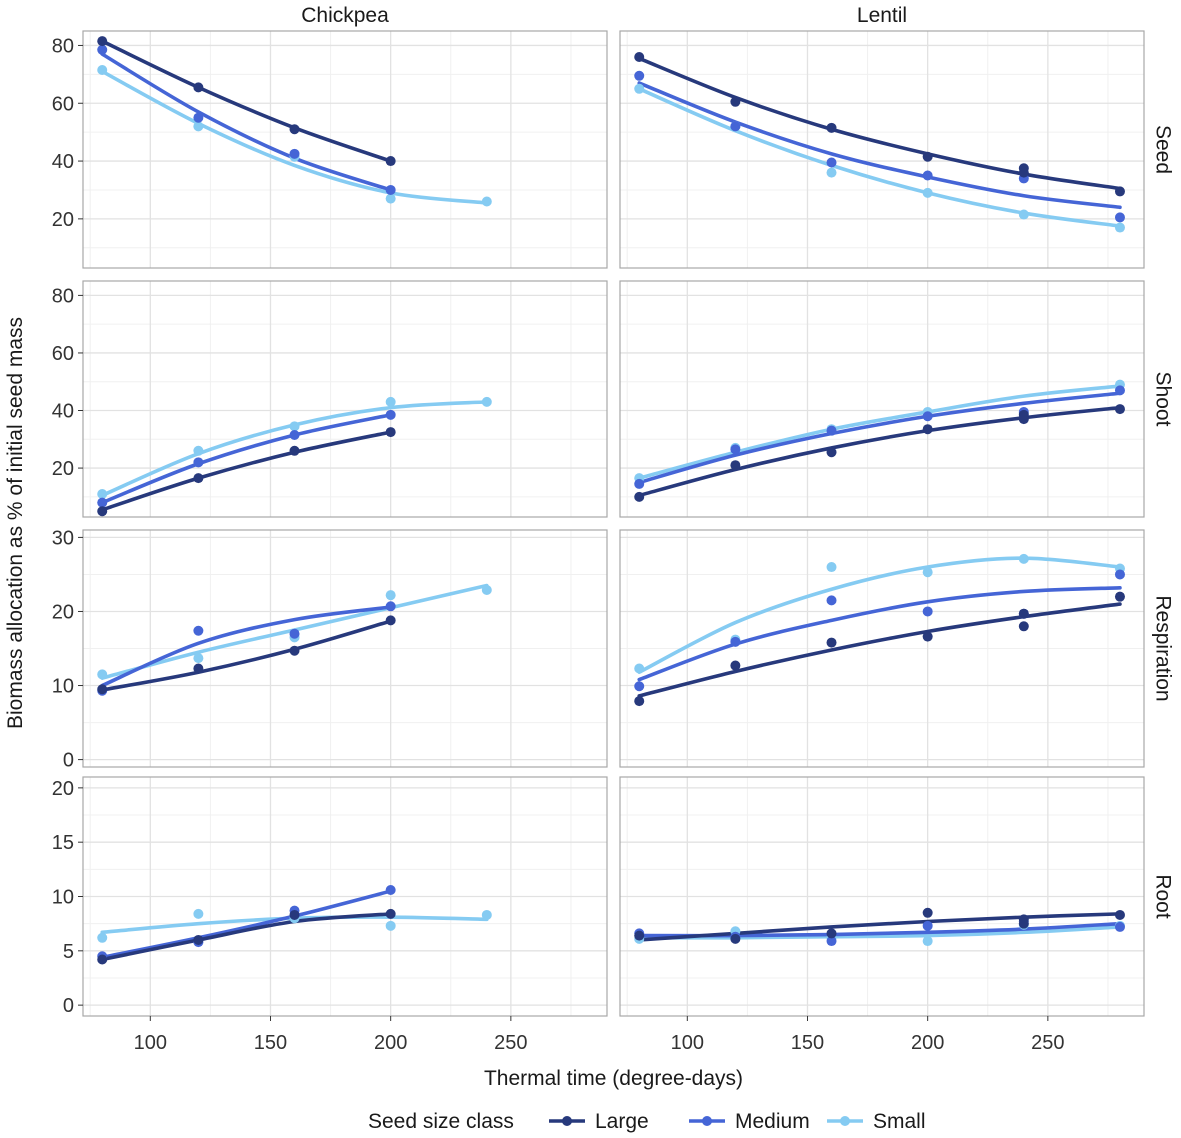  What do you see at coordinates (1162, 896) in the screenshot?
I see `facet-row-label: Root` at bounding box center [1162, 896].